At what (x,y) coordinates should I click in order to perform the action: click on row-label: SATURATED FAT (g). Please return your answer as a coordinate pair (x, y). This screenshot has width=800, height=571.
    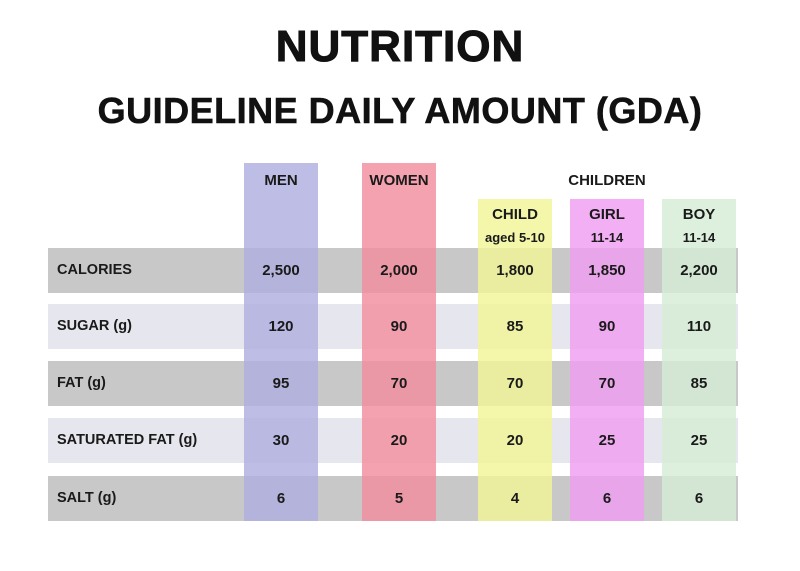
    Looking at the image, I should click on (127, 440).